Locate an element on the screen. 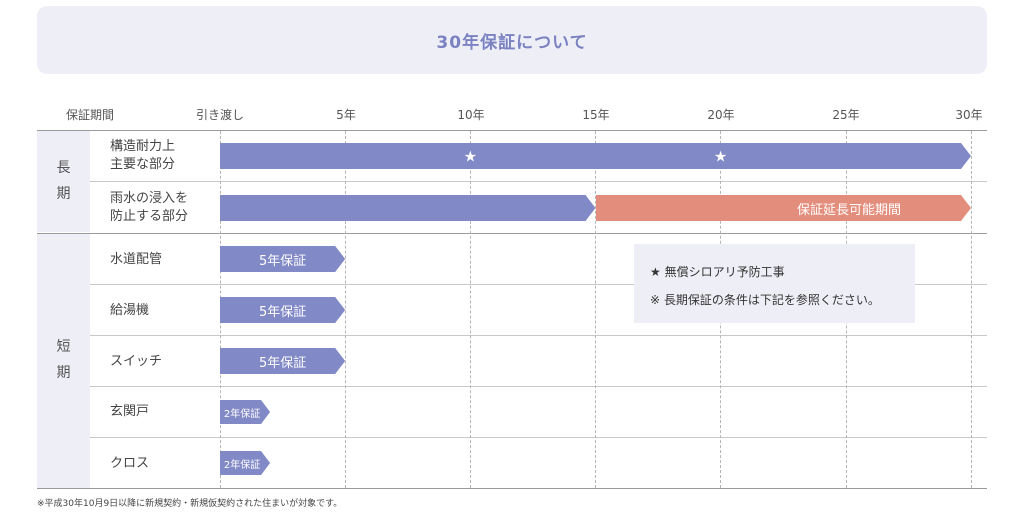 The height and width of the screenshot is (526, 1024). row-label-wallpaper: クロス is located at coordinates (130, 463).